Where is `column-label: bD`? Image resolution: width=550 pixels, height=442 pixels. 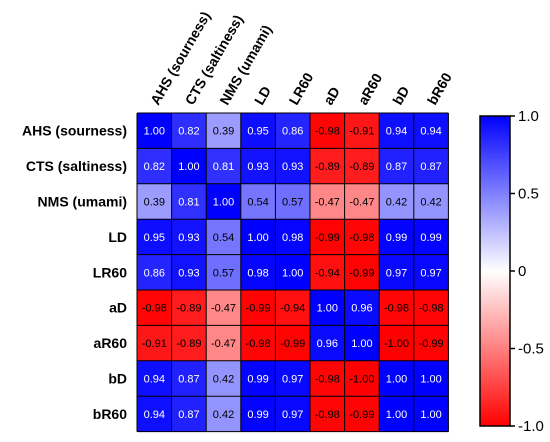
column-label: bD is located at coordinates (400, 95).